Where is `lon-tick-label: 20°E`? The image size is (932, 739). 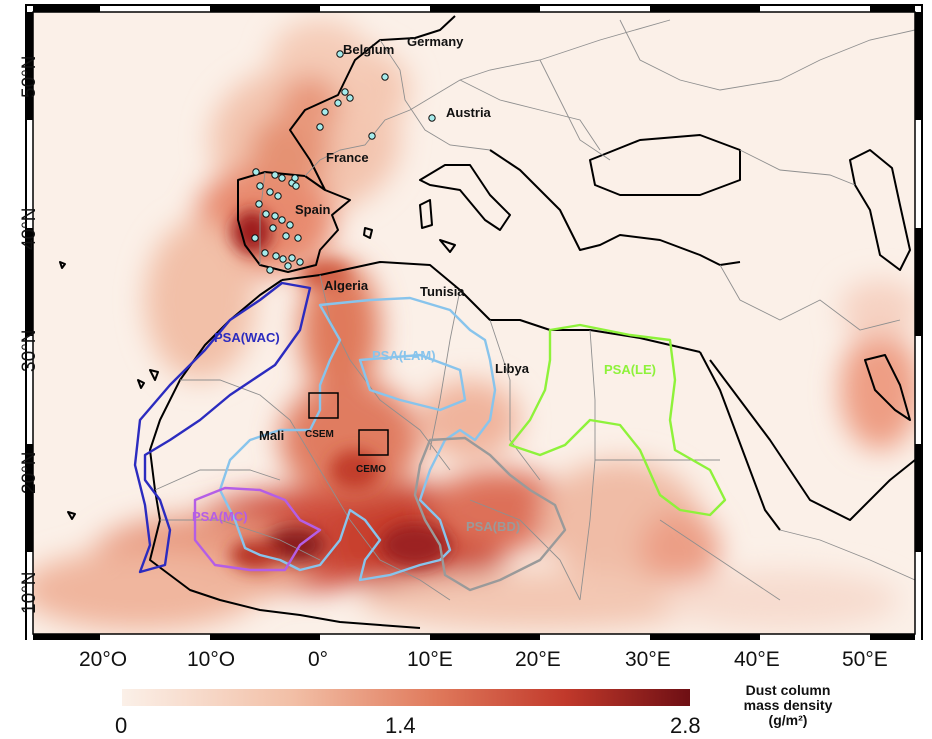 lon-tick-label: 20°E is located at coordinates (538, 659).